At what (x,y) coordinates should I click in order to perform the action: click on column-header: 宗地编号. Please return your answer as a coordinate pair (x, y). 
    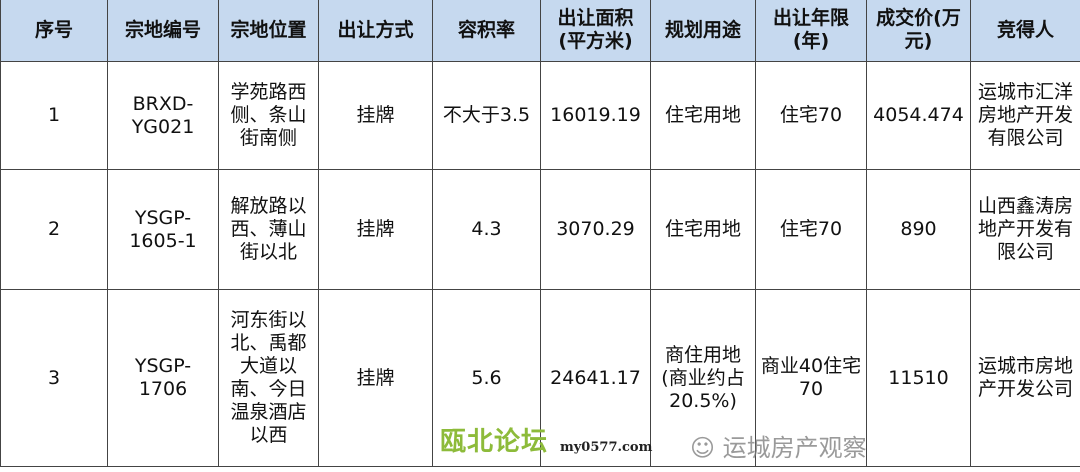
    Looking at the image, I should click on (163, 31).